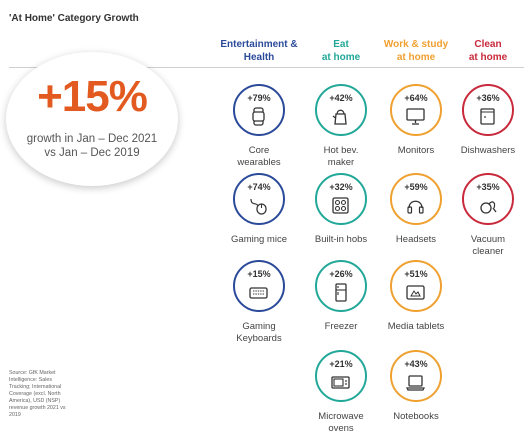 The width and height of the screenshot is (530, 442). I want to click on category-item: +36% Dishwashers, so click(486, 120).